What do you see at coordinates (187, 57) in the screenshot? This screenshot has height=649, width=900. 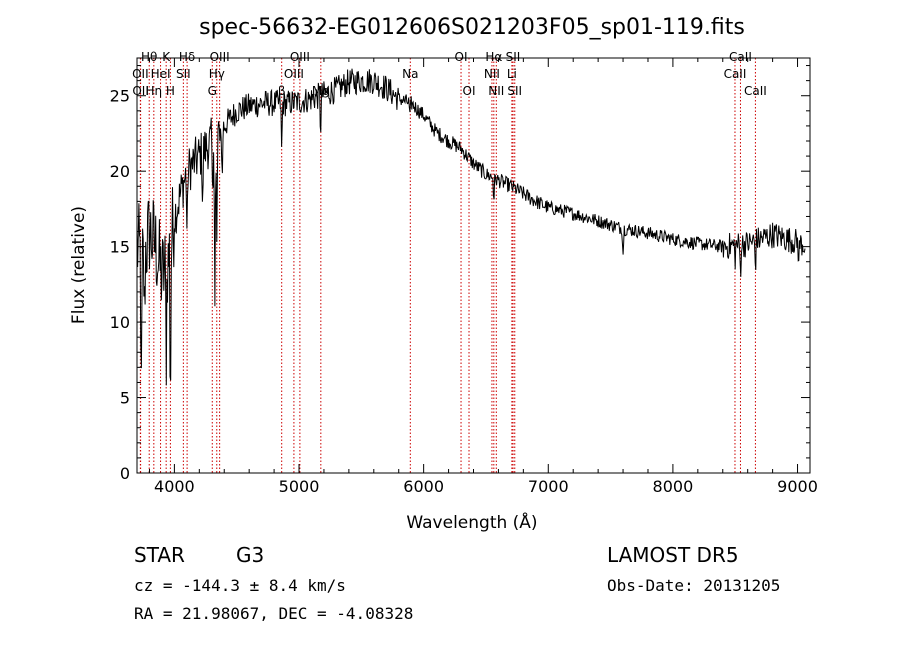 I see `line-marker-label: Hδ` at bounding box center [187, 57].